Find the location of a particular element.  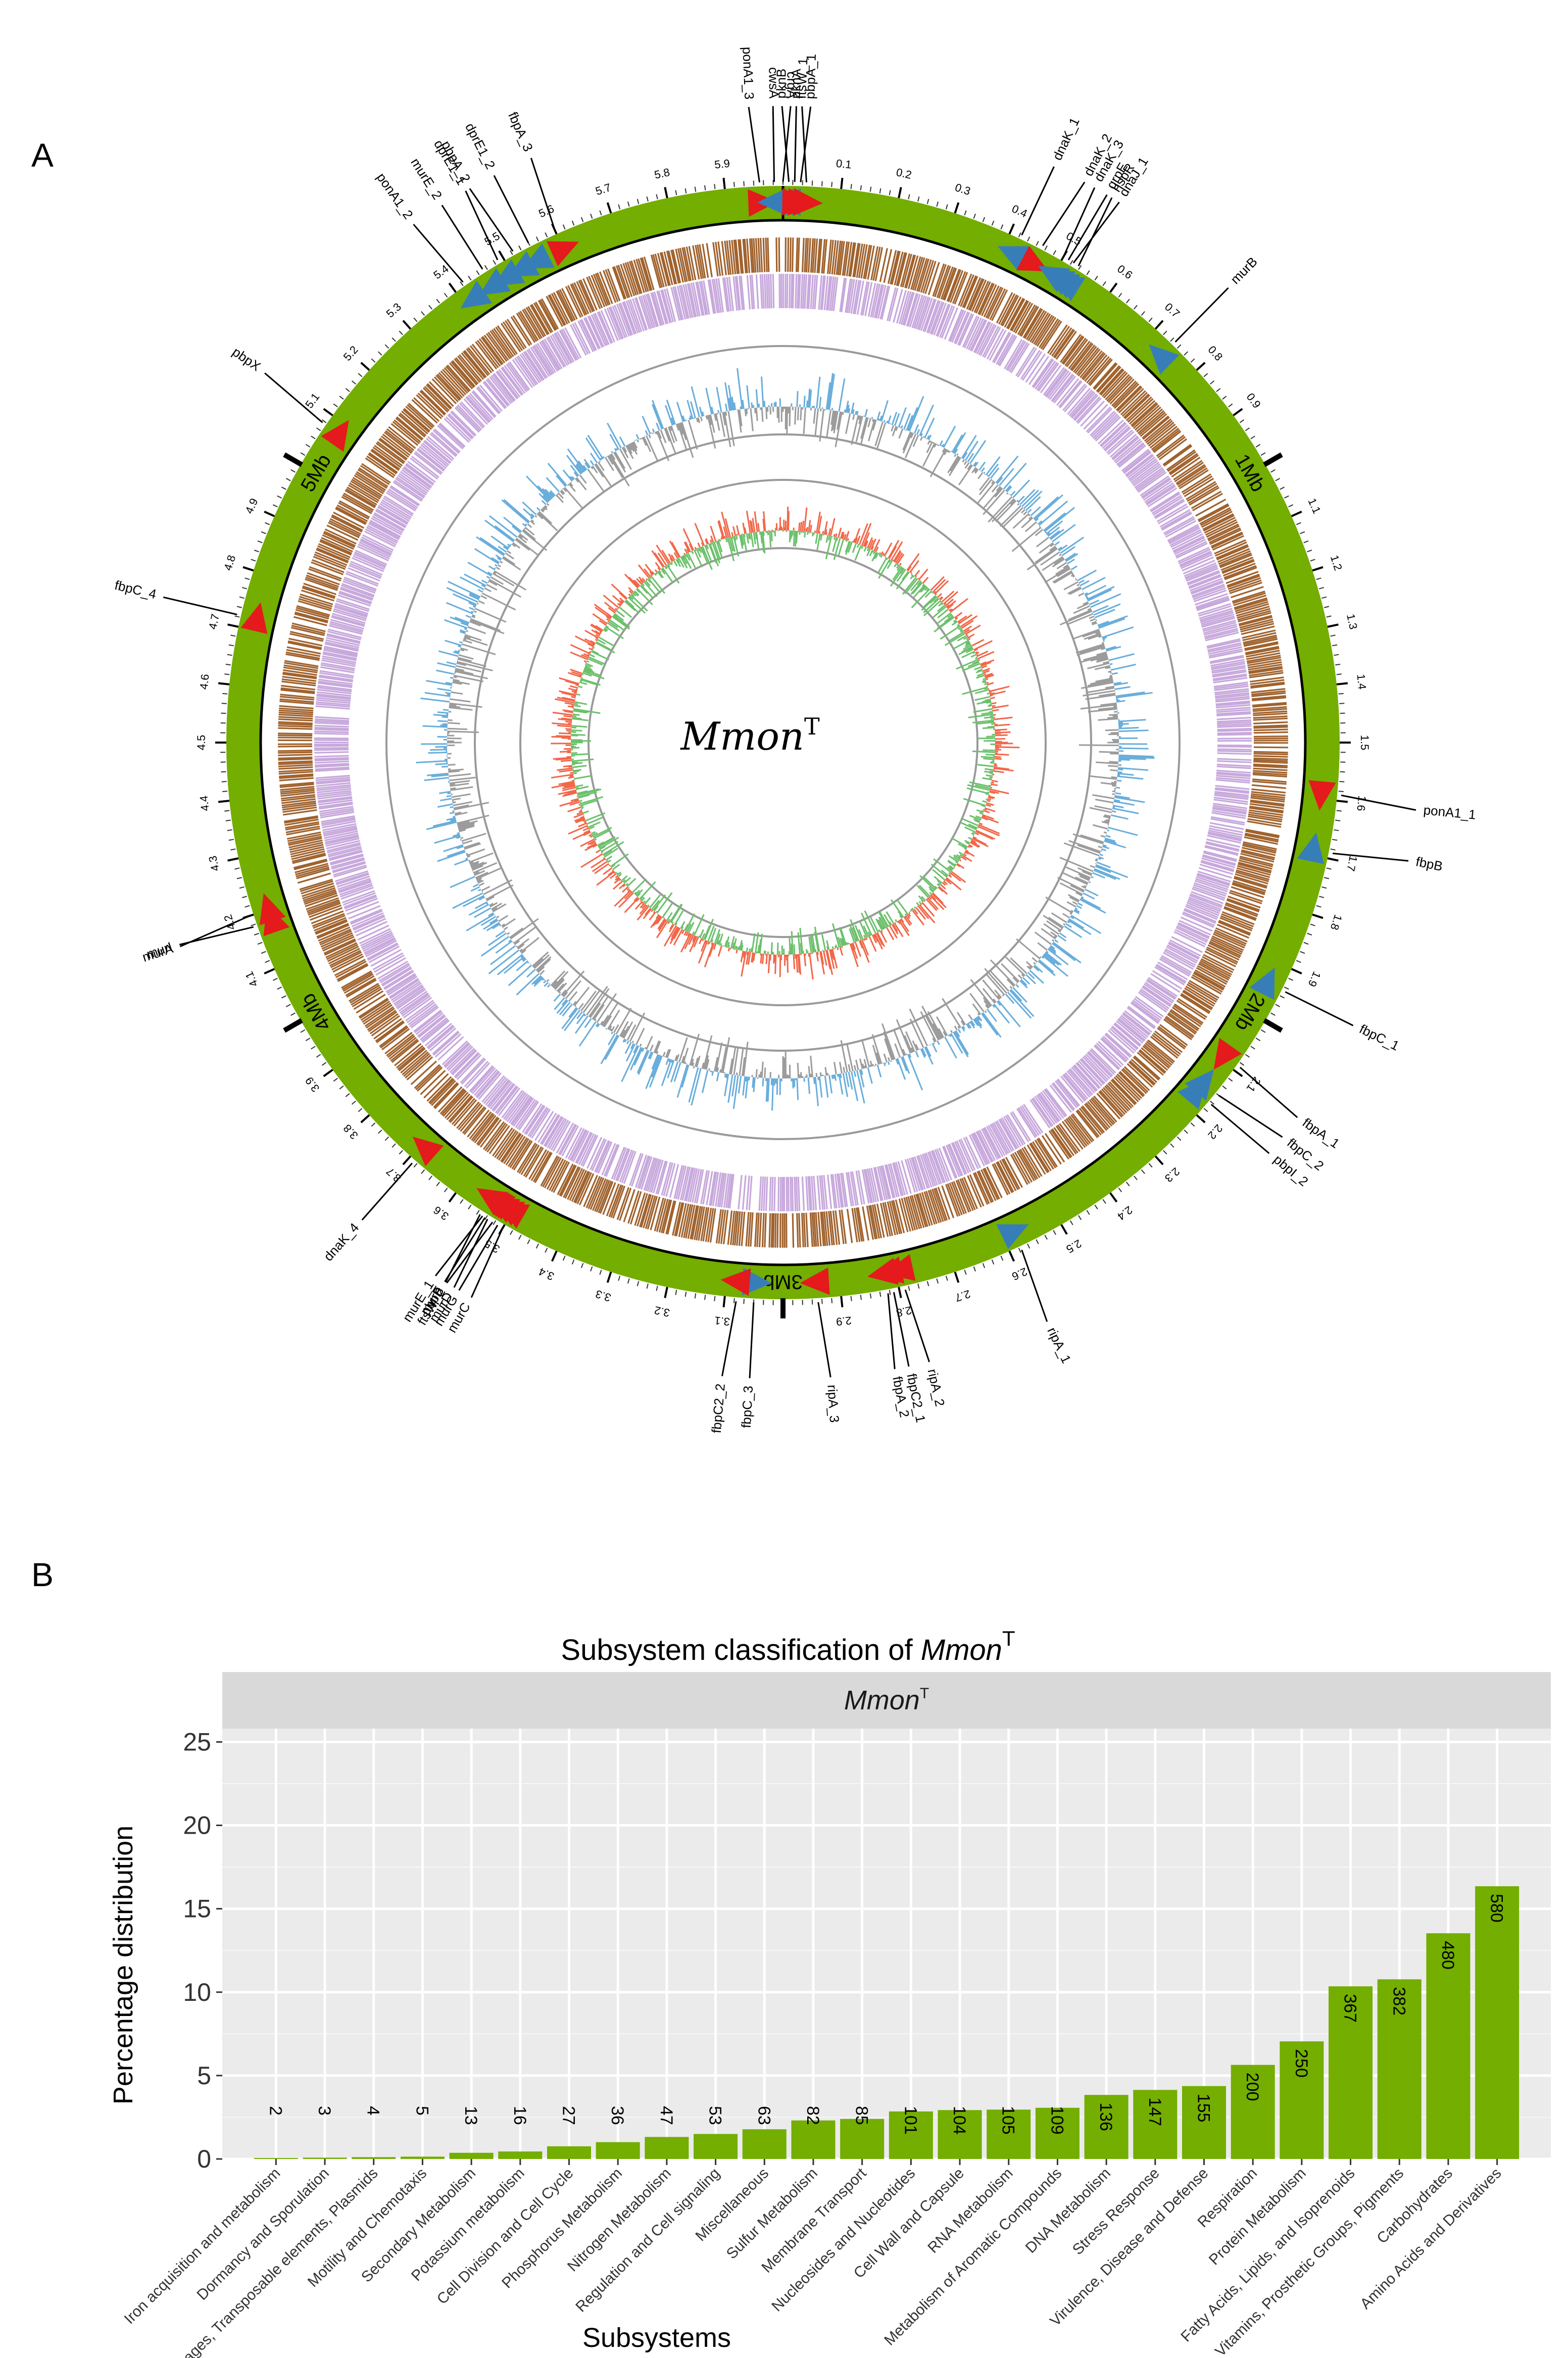

tick-mark-3.2 is located at coordinates (666, 1292).